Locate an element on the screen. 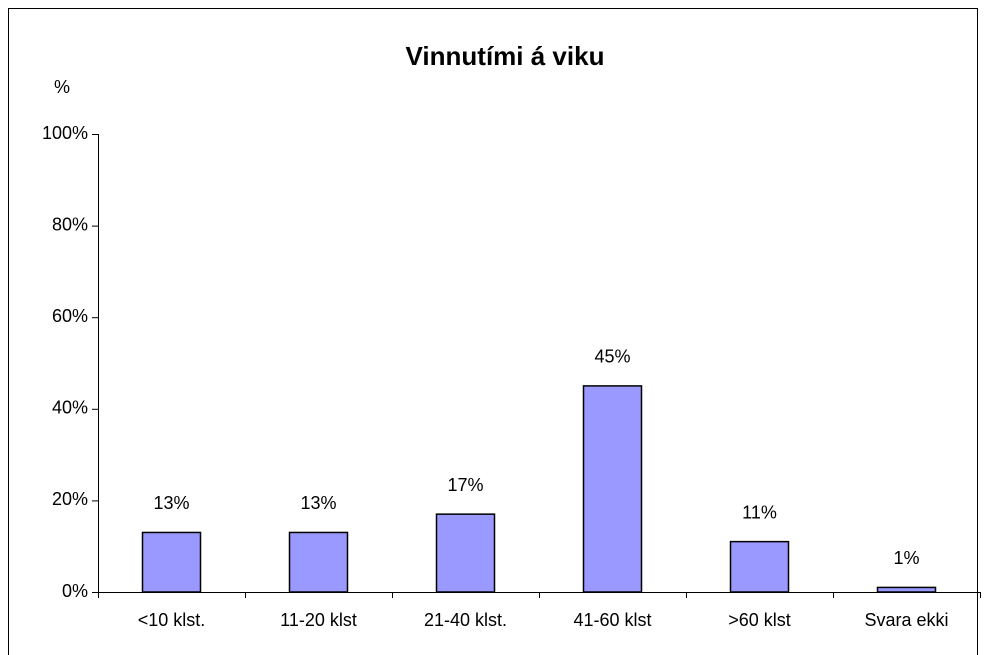 The width and height of the screenshot is (987, 655). x-tick-label: <10 klst. is located at coordinates (172, 620).